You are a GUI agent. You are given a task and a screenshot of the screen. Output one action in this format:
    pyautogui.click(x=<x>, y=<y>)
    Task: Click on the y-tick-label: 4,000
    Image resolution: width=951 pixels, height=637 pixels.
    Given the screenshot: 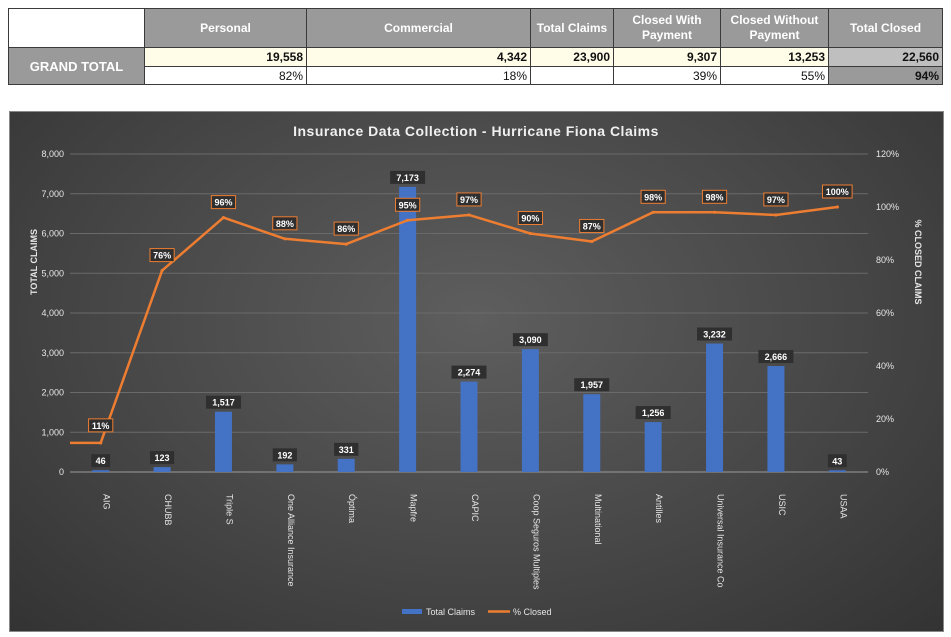 What is the action you would take?
    pyautogui.click(x=52, y=313)
    